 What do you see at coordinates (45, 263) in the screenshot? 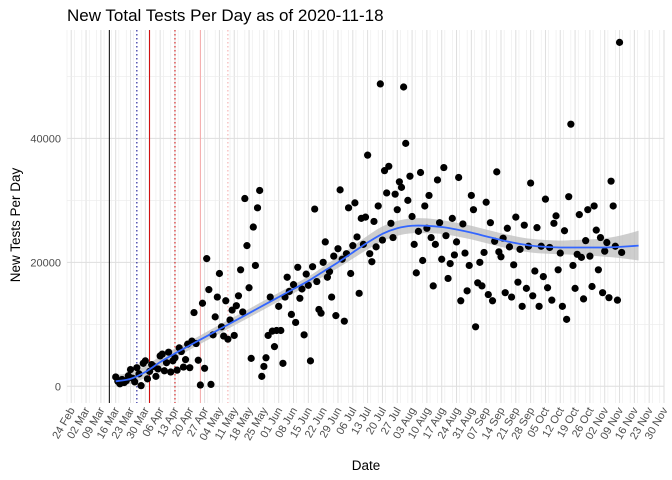
I see `y-axis-ticks: 0 20000 40000` at bounding box center [45, 263].